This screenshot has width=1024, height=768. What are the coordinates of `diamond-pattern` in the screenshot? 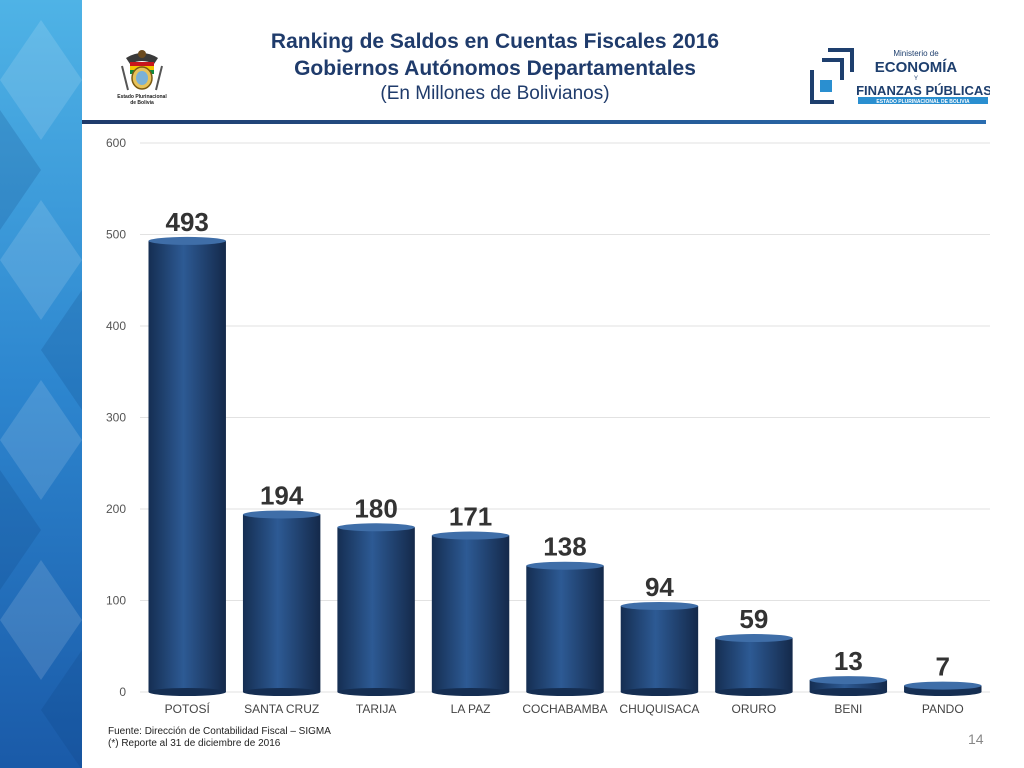 It's located at (41, 384).